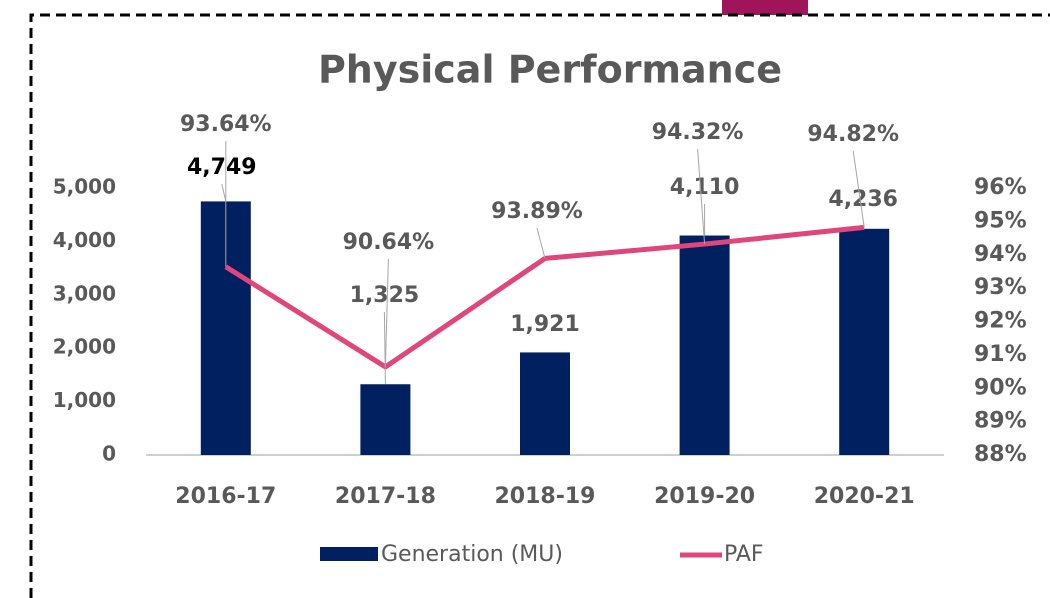  Describe the element at coordinates (1000, 187) in the screenshot. I see `y2-tick-label: 96%` at that location.